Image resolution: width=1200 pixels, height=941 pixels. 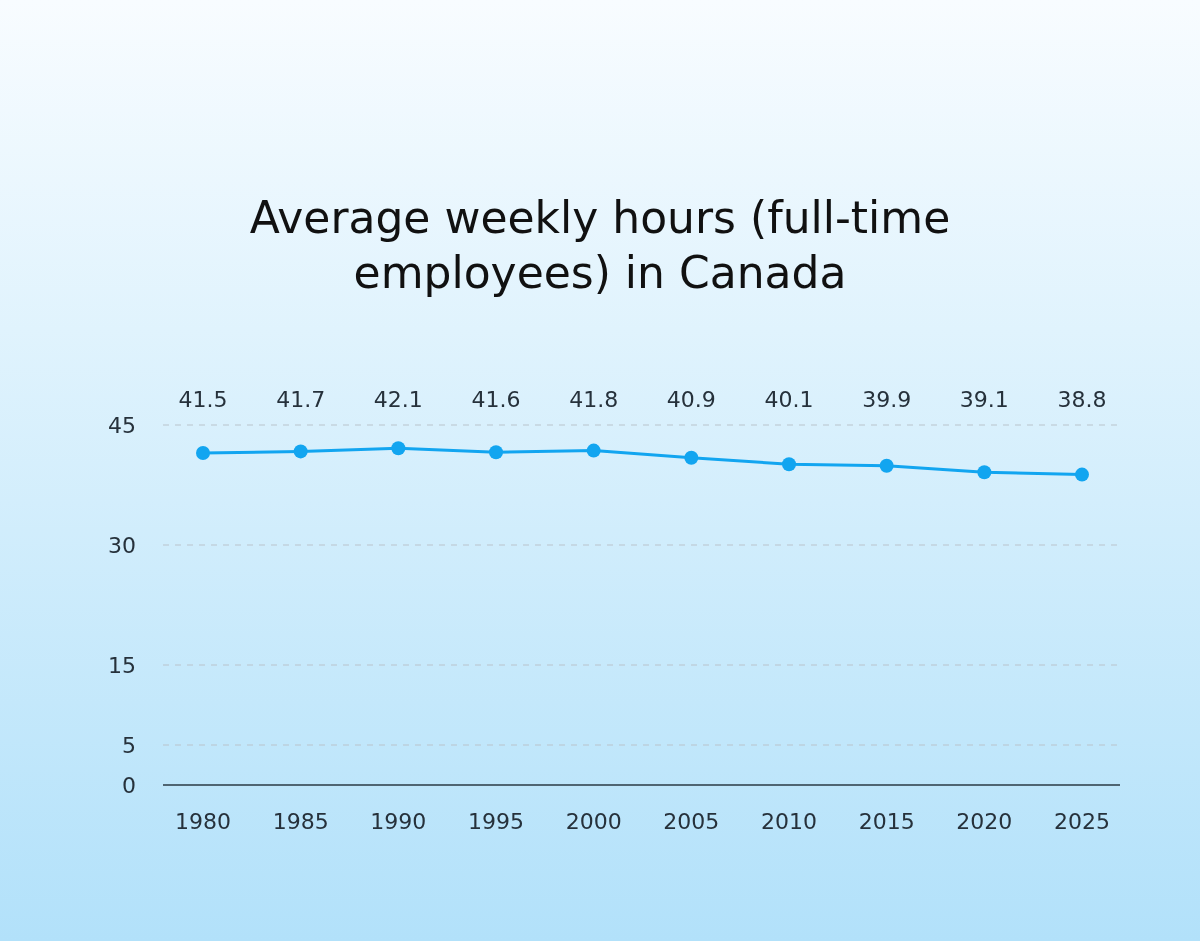 I want to click on data-label: 39.9, so click(x=887, y=399).